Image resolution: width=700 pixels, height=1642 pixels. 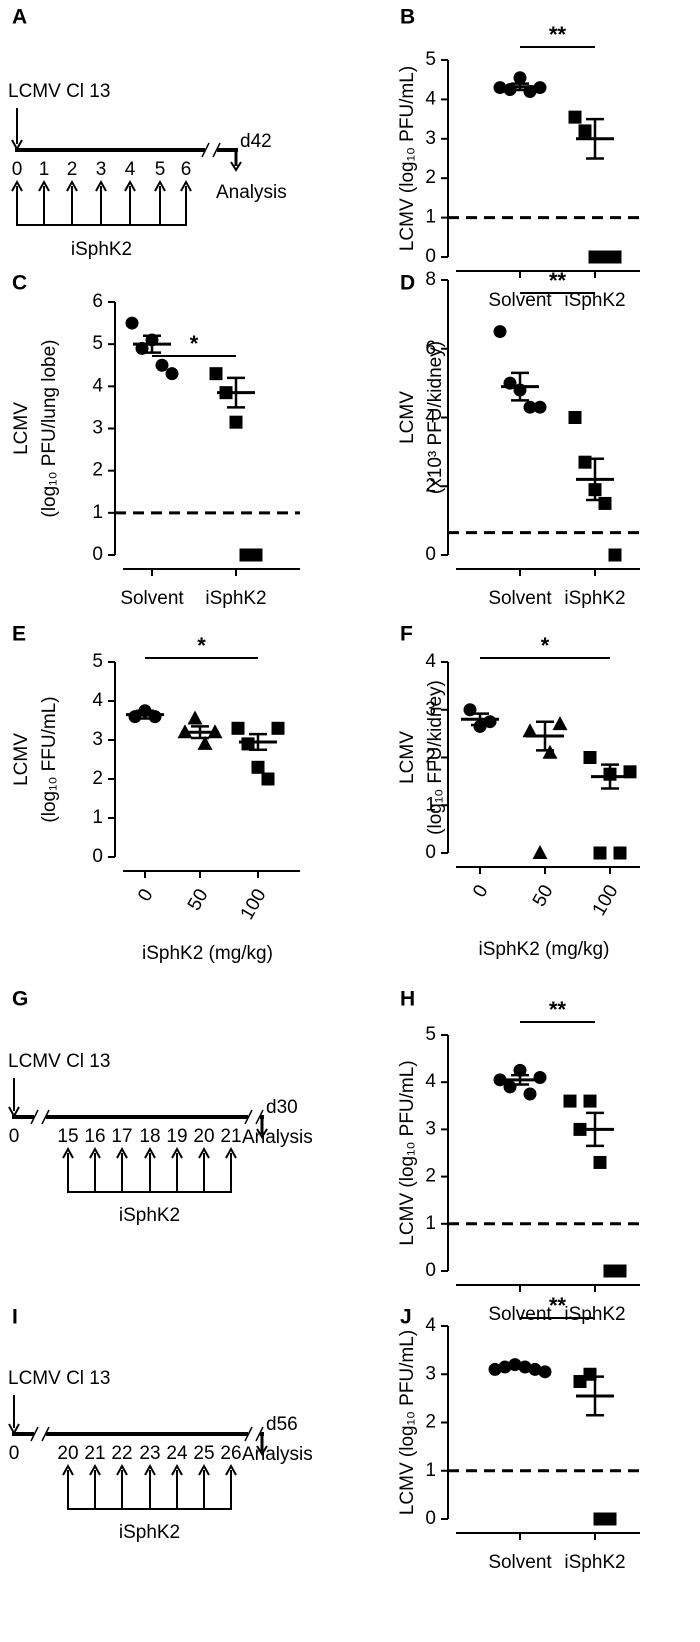 I want to click on day-label: 25, so click(x=203, y=1453).